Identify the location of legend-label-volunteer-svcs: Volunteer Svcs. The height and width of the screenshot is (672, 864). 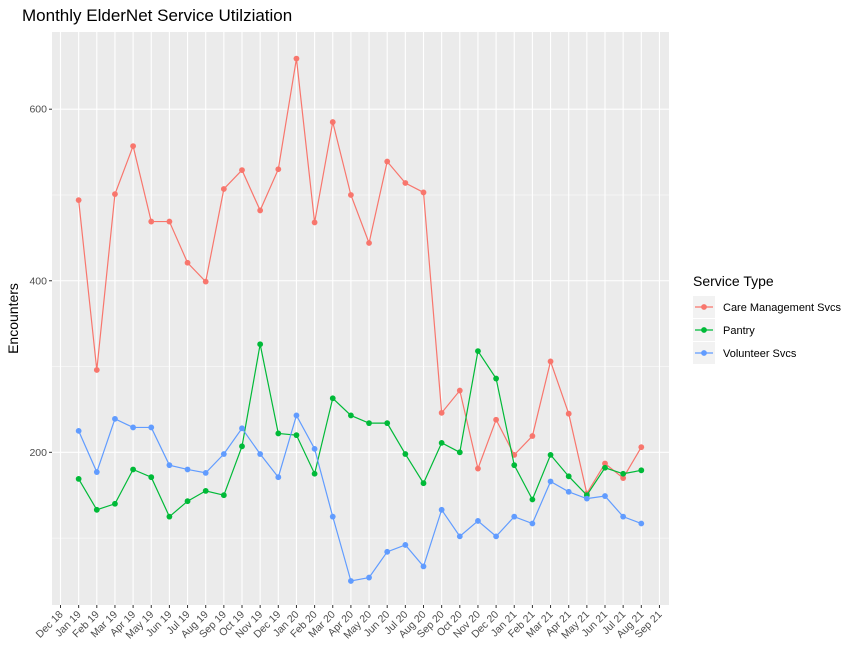
(760, 354).